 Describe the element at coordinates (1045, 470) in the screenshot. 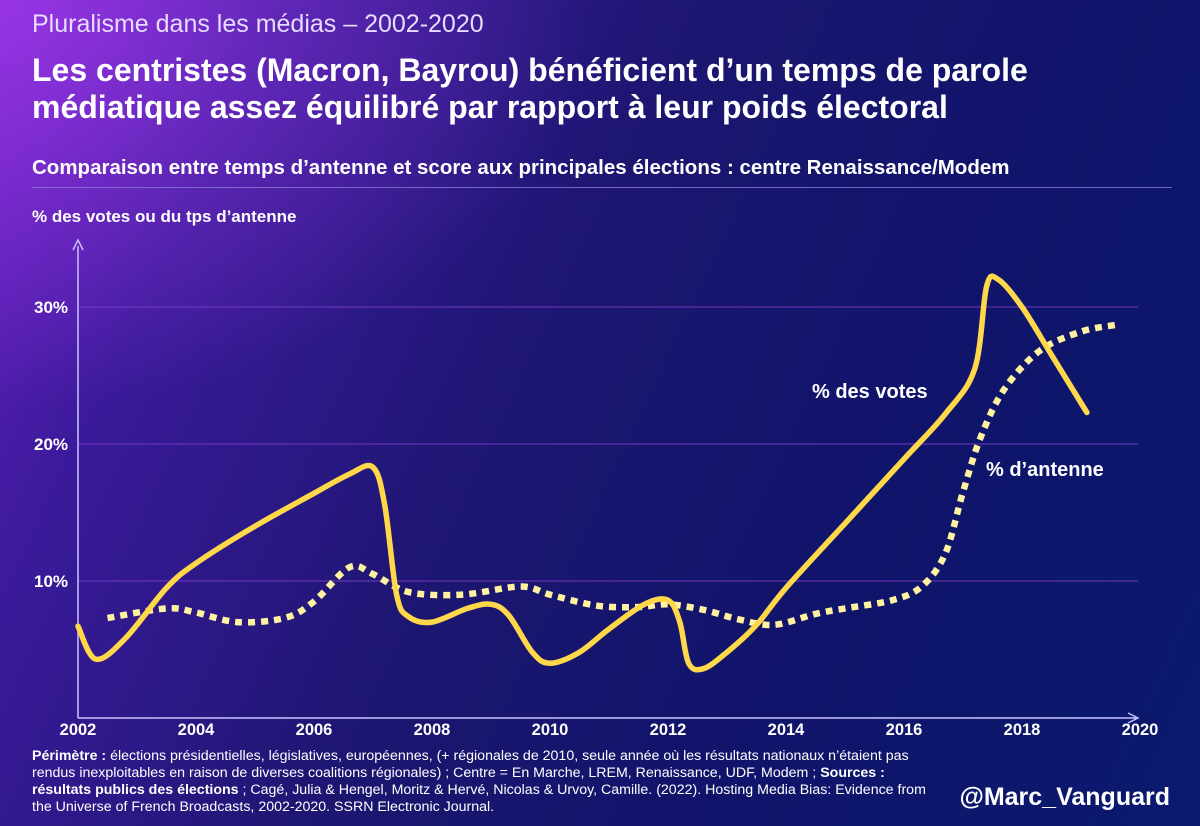

I see `series-label-antenne: % d’antenne` at that location.